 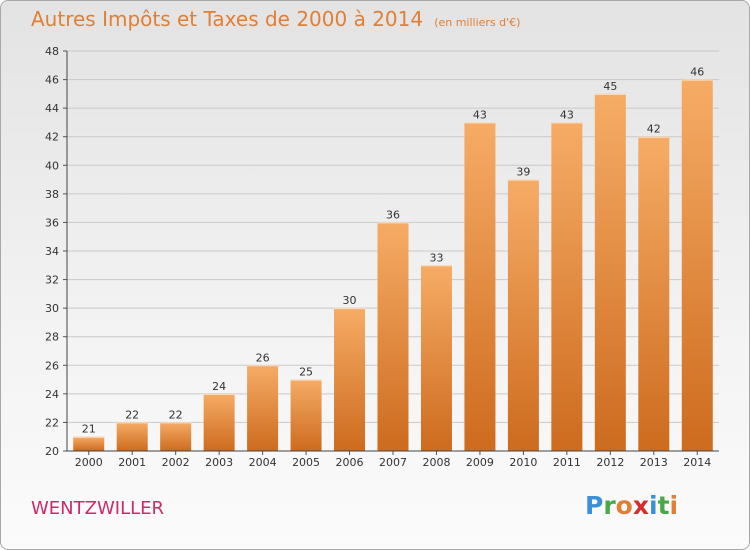 I want to click on x-tick-label-2013: 2013, so click(x=654, y=462).